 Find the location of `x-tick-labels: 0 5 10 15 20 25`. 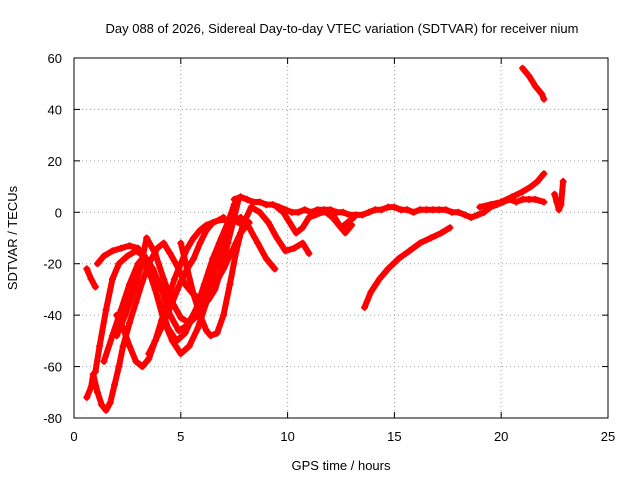

x-tick-labels: 0 5 10 15 20 25 is located at coordinates (342, 436).